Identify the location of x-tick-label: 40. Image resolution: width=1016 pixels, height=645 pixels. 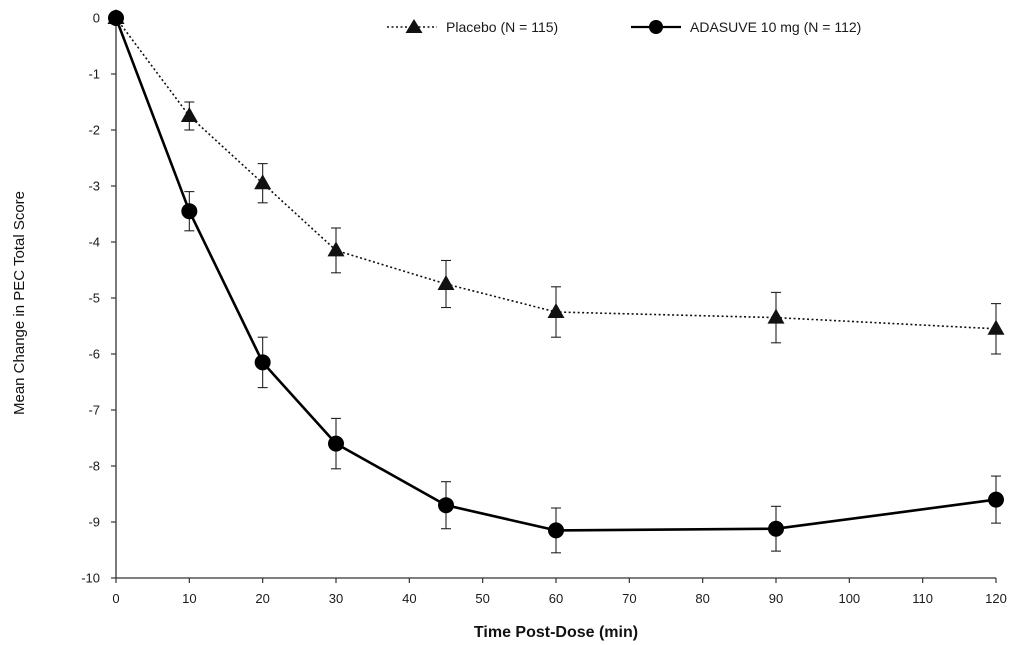
(409, 598).